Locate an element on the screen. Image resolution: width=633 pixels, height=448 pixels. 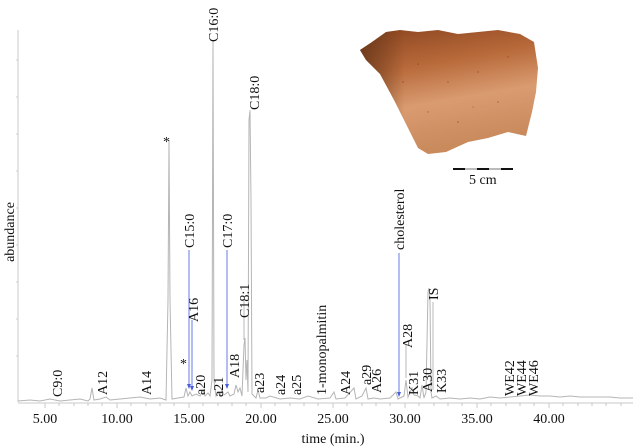
label-cholesterol: cholesterol is located at coordinates (400, 219).